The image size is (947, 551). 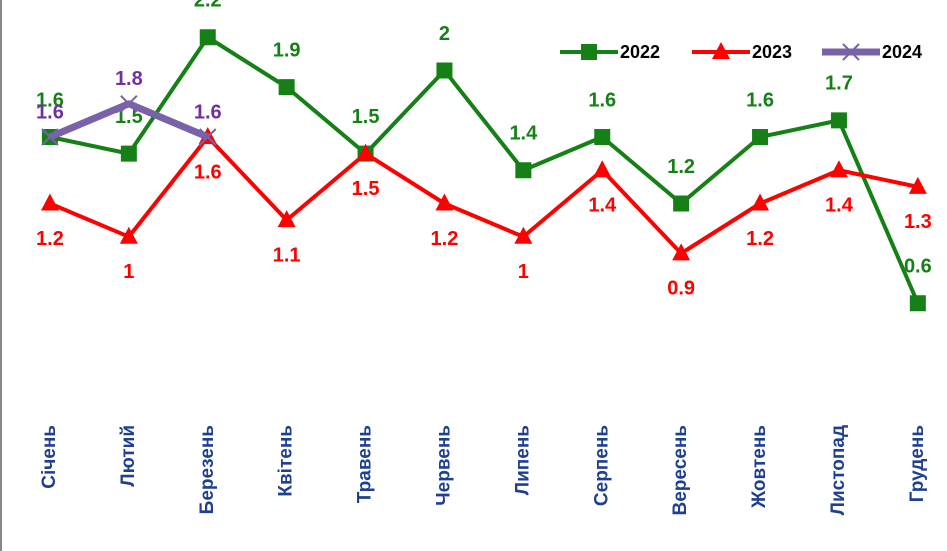 What do you see at coordinates (365, 464) in the screenshot?
I see `x-tick-label: Травень` at bounding box center [365, 464].